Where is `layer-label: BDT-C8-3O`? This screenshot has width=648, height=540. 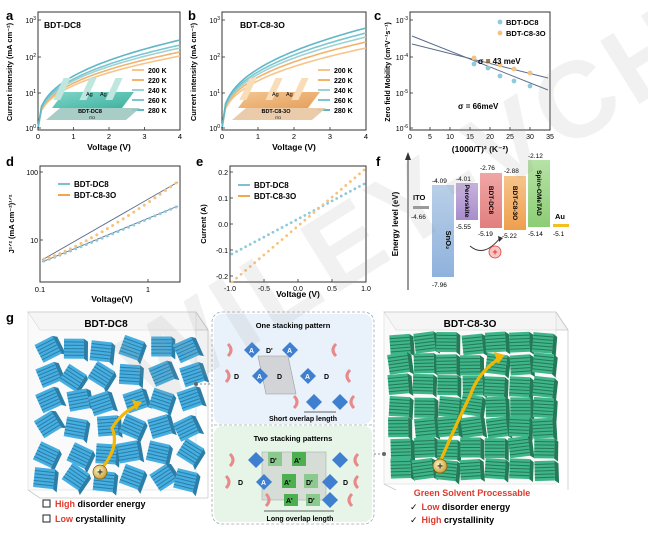
layer-label: BDT-C8-3O is located at coordinates (276, 112).